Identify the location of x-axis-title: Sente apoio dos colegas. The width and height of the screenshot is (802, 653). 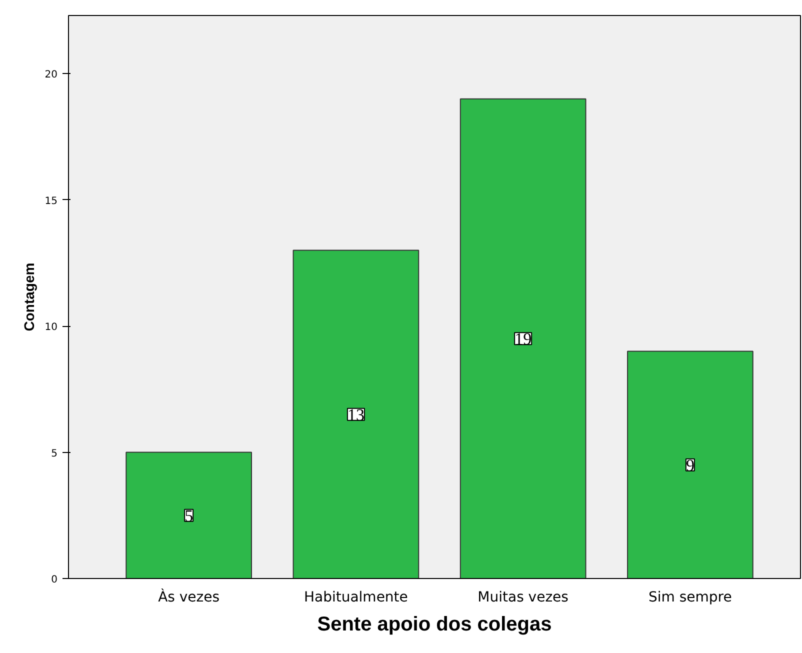
(434, 625).